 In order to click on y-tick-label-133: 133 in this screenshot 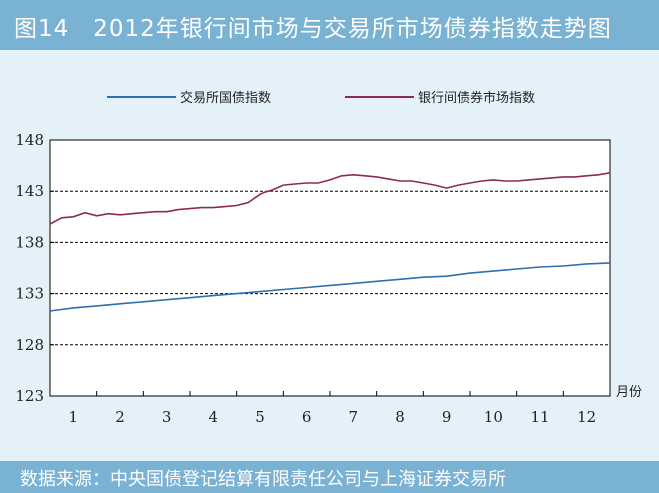, I will do `click(29, 294)`.